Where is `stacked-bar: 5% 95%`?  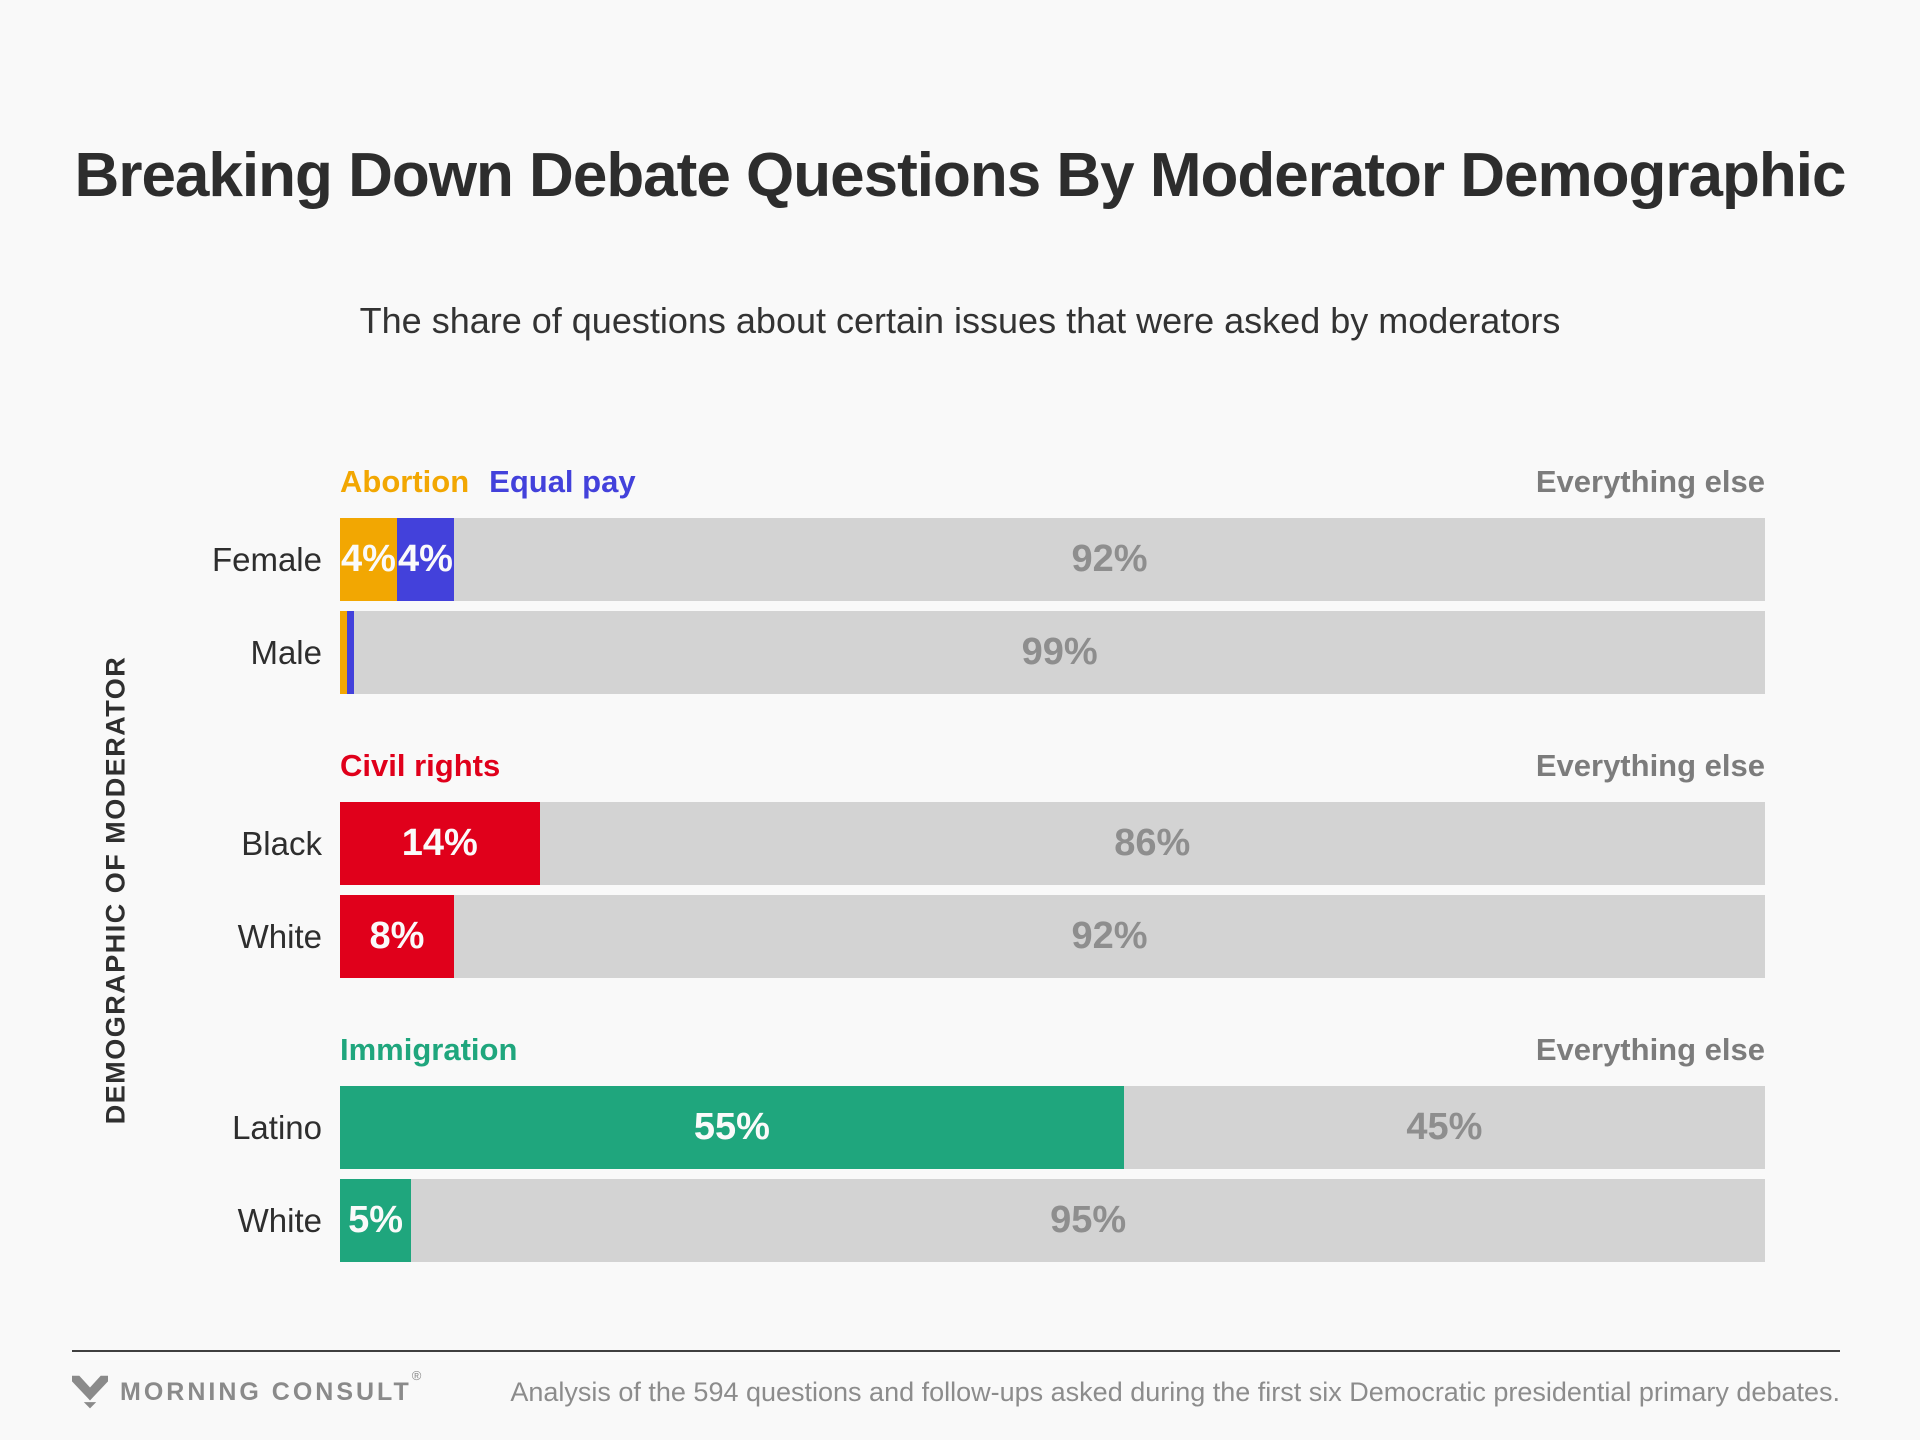
stacked-bar: 5% 95% is located at coordinates (1052, 1220).